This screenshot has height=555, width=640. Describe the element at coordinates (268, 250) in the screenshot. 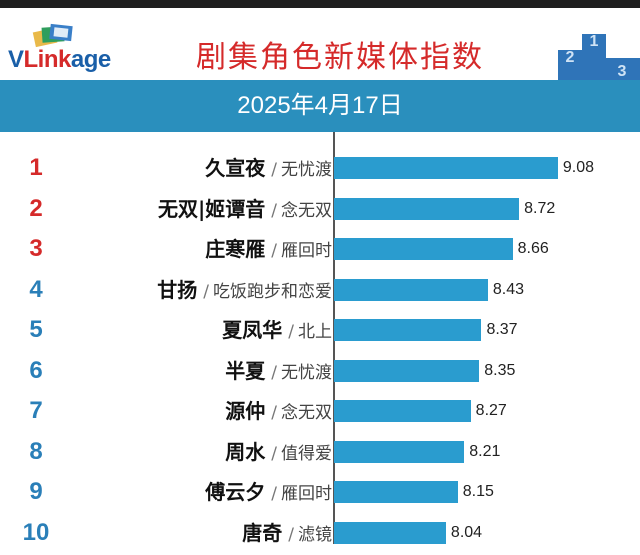

I see `category-label: 庄寒雁 / 雁回时` at that location.